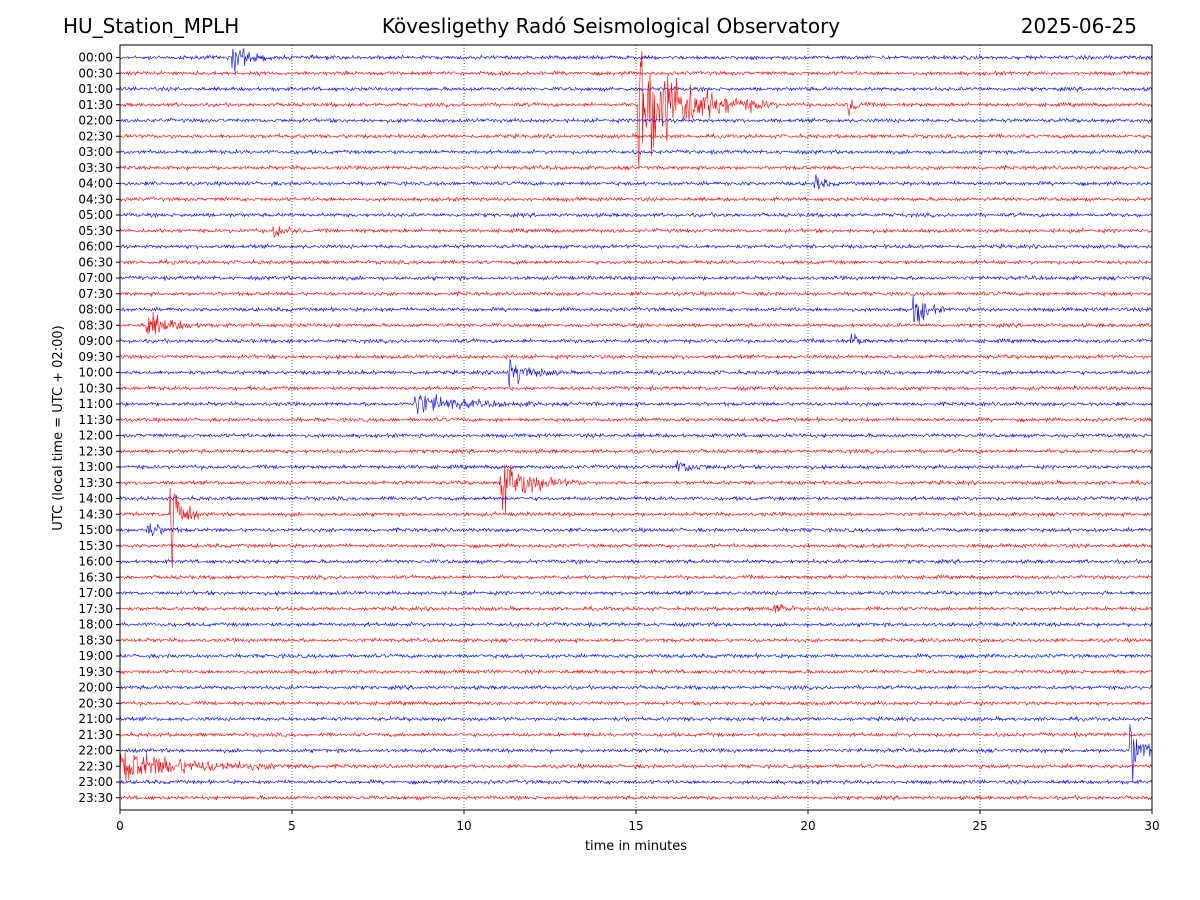  Describe the element at coordinates (95, 782) in the screenshot. I see `y-tick-label: 23:00` at that location.